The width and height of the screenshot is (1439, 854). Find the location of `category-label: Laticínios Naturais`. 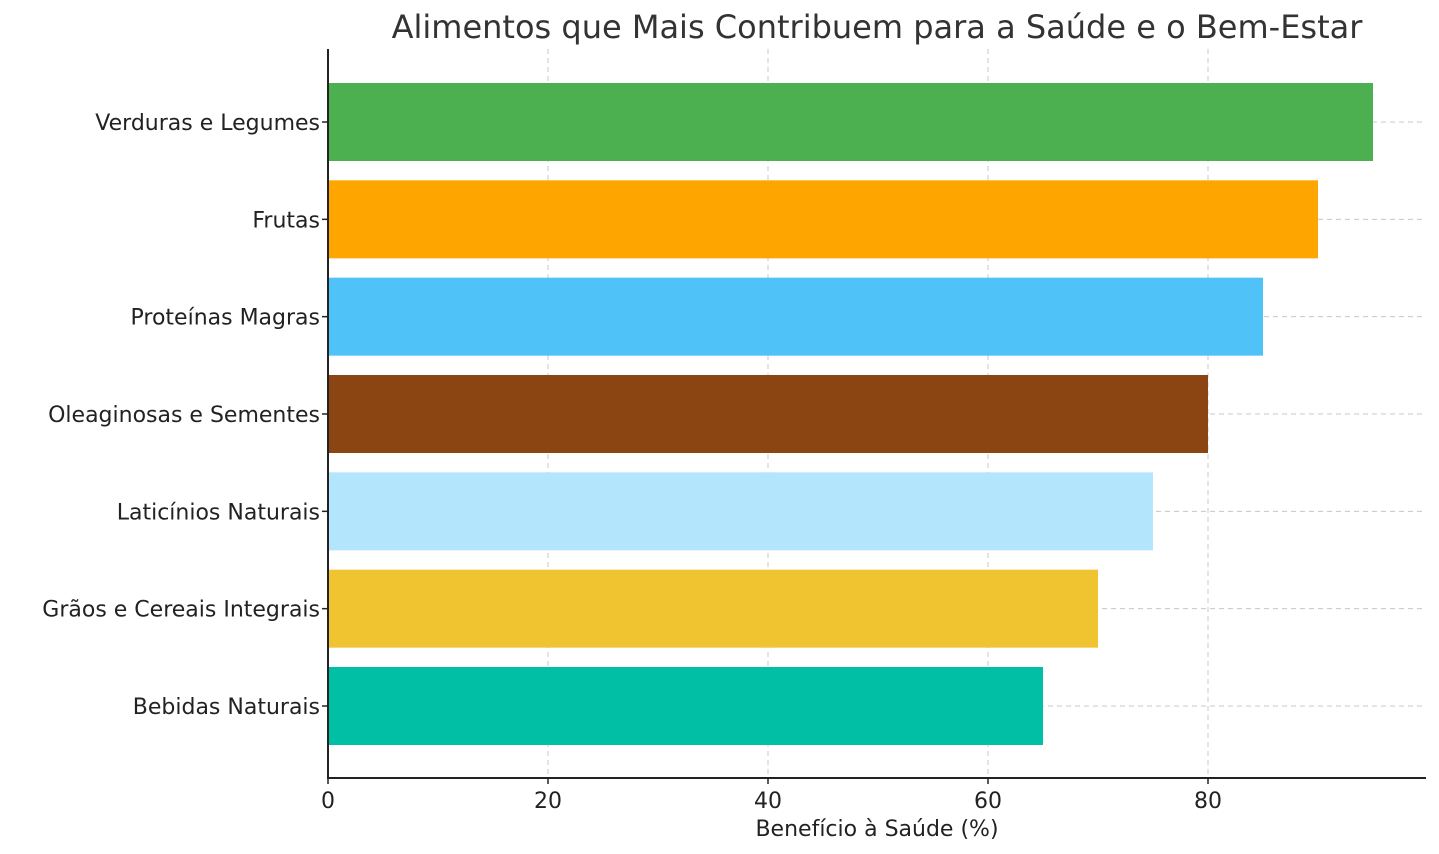

category-label: Laticínios Naturais is located at coordinates (218, 512).